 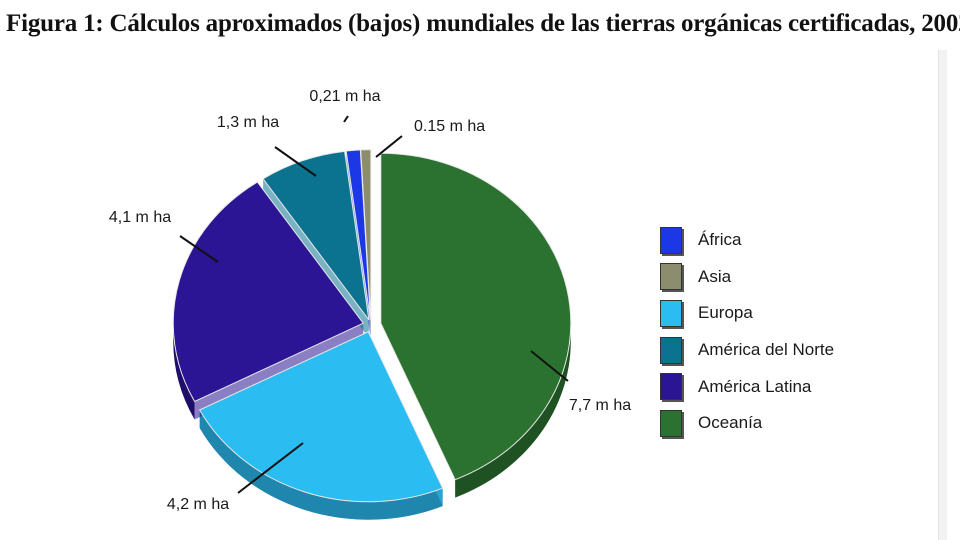 What do you see at coordinates (476, 316) in the screenshot?
I see `pie-slice-oceania` at bounding box center [476, 316].